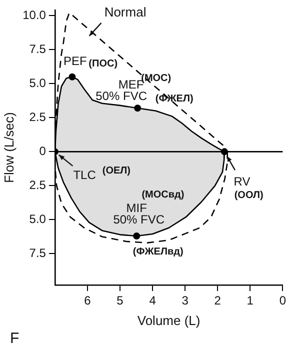 This screenshot has height=349, width=289. I want to click on y-tick-label: 10.0, so click(34, 15).